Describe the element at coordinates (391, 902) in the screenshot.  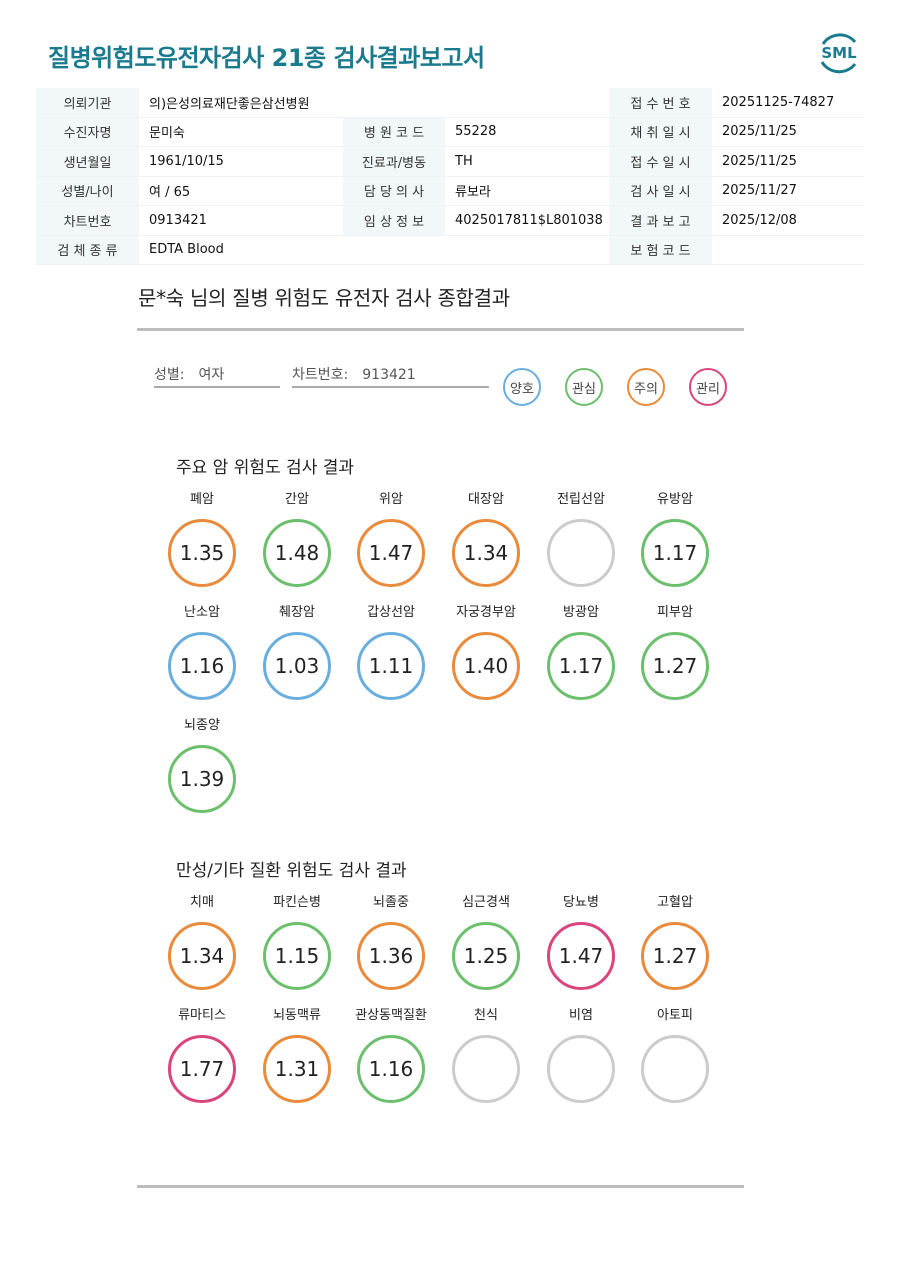
I see `gene-name: 뇌졸중` at that location.